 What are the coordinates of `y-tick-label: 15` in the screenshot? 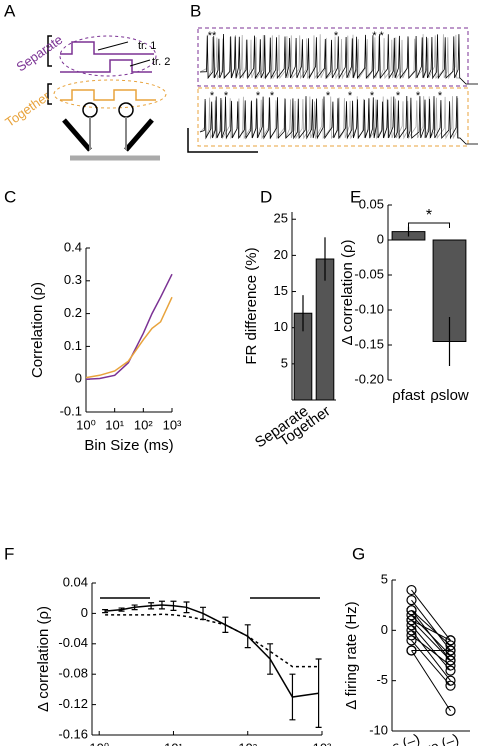 It's located at (281, 290).